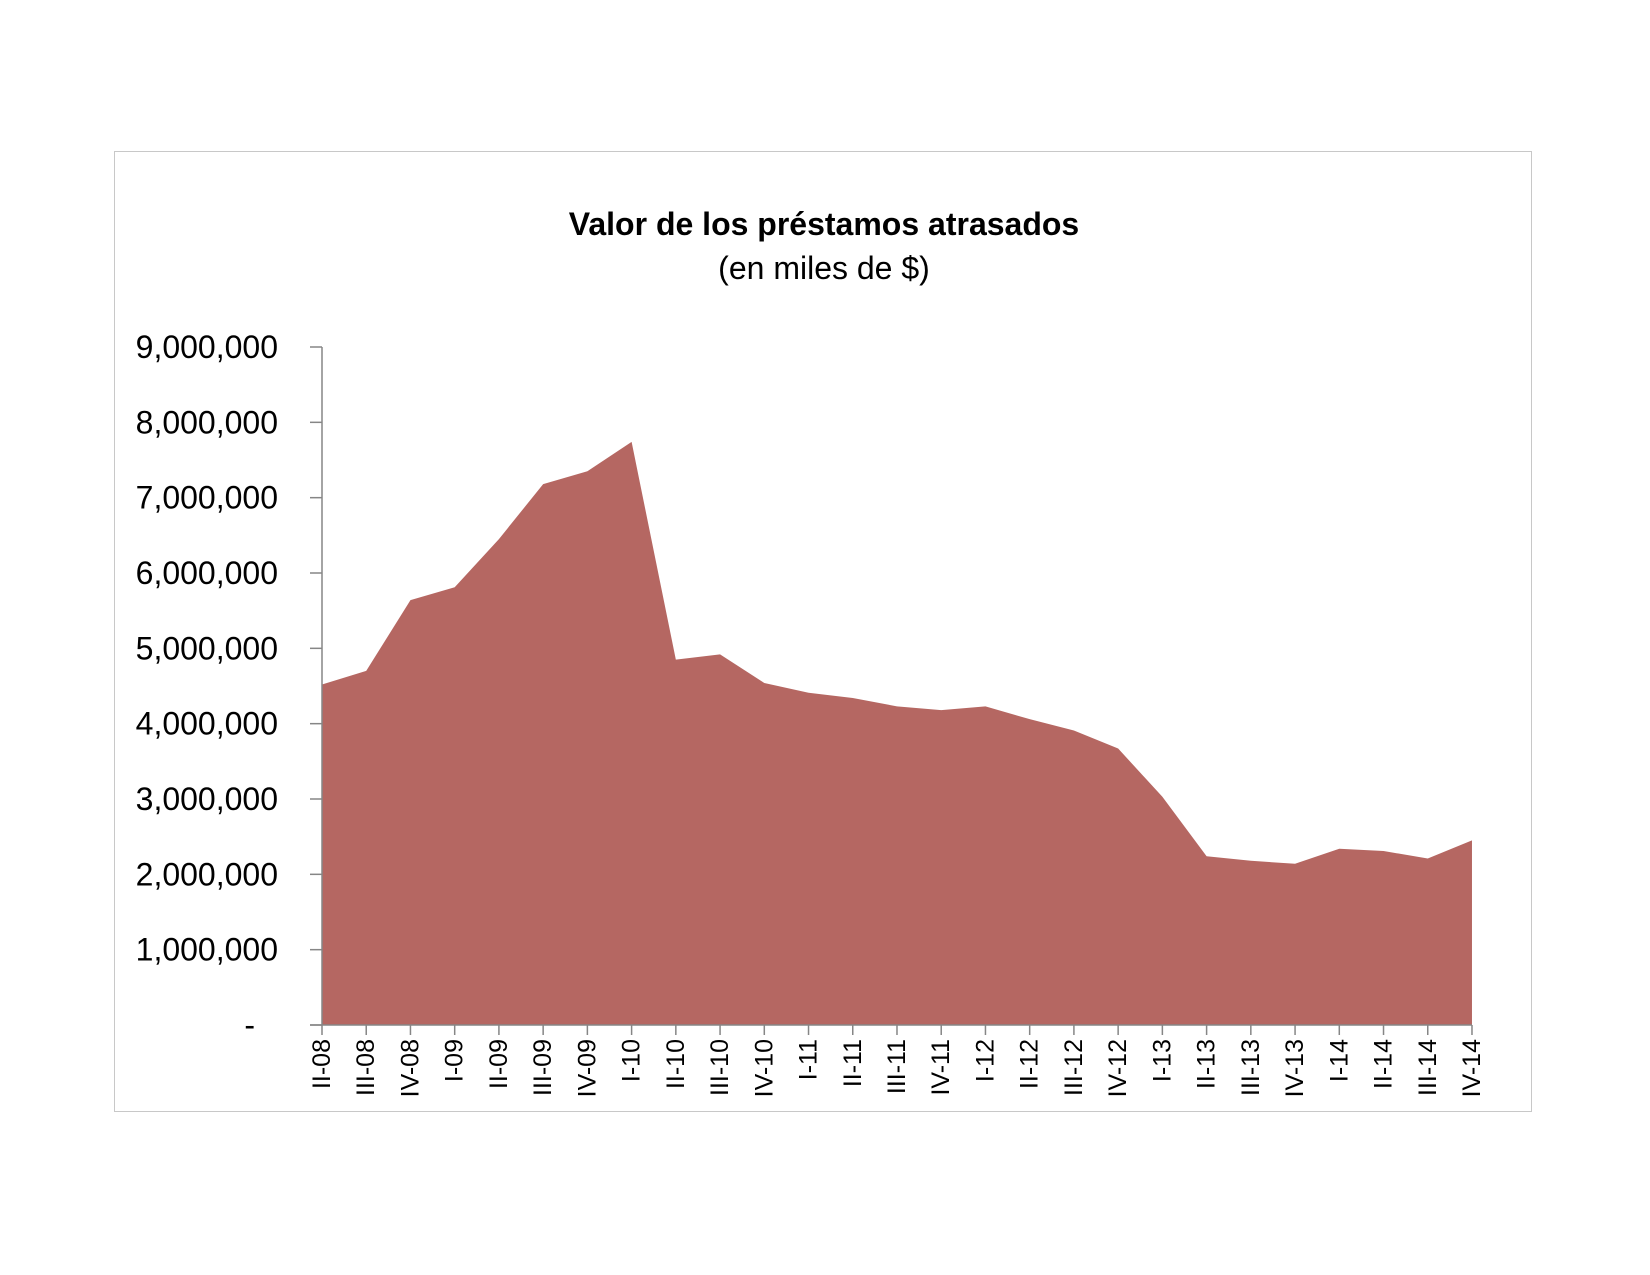  I want to click on x-tick-label: II-13, so click(1207, 1064).